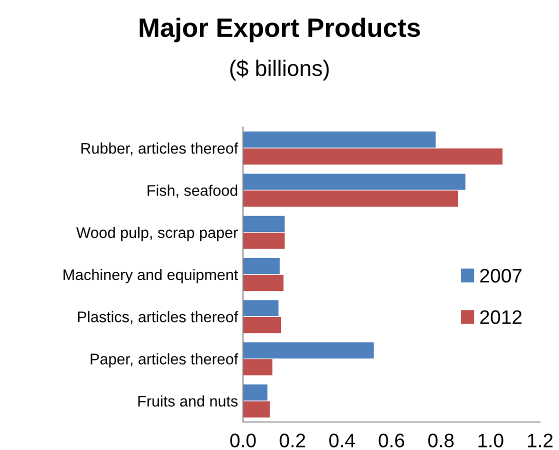  I want to click on y-tick-label: Fish, seafood, so click(193, 191).